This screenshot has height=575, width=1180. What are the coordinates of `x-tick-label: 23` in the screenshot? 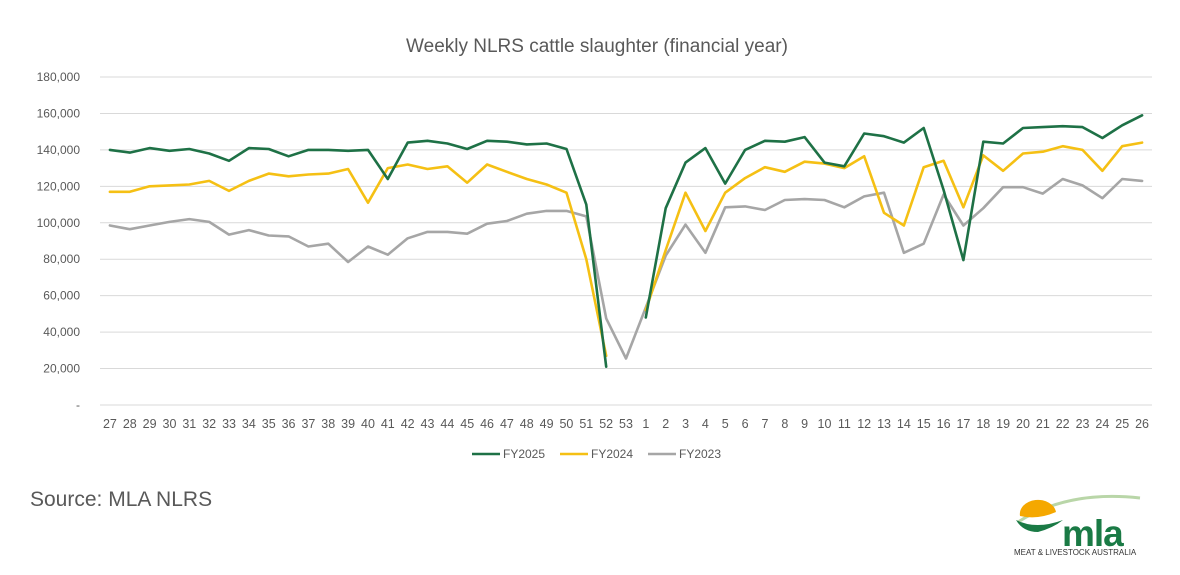 It's located at (1083, 424).